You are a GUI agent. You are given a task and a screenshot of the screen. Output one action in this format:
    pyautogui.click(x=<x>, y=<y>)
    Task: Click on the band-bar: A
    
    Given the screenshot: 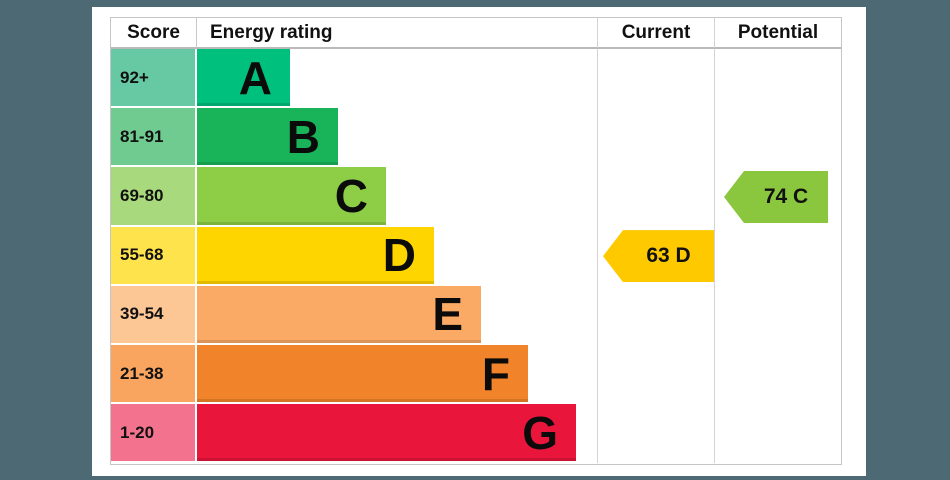 What is the action you would take?
    pyautogui.click(x=243, y=78)
    